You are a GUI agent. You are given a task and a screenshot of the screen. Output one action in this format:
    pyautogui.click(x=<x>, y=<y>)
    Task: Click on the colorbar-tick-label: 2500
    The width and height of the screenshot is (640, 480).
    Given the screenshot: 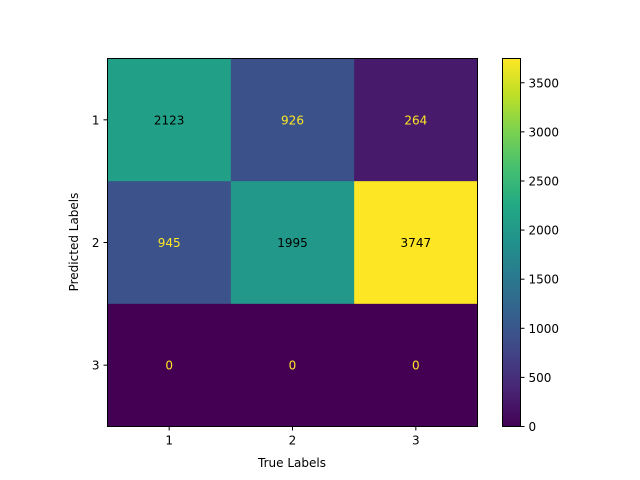 What is the action you would take?
    pyautogui.click(x=544, y=181)
    